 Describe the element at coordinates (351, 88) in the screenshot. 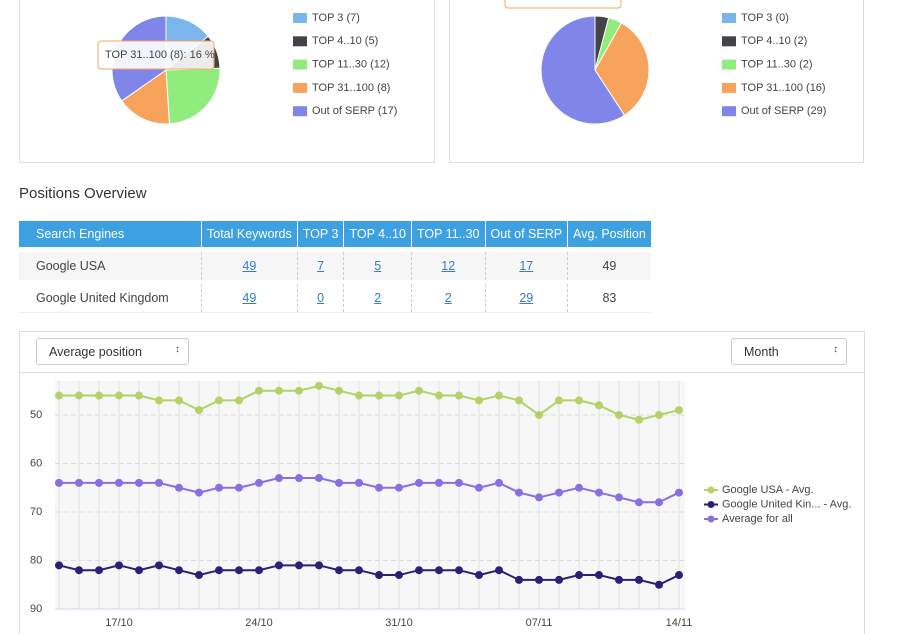

I see `legend-label: TOP 31..100 (8)` at that location.